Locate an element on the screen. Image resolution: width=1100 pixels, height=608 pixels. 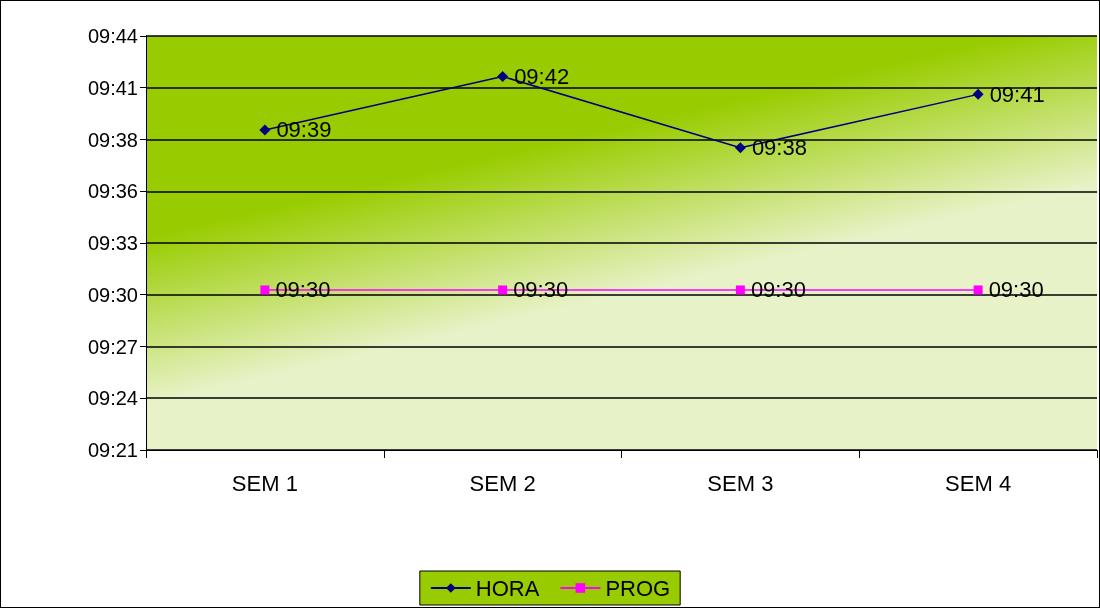
data-label: 09:39 is located at coordinates (304, 130).